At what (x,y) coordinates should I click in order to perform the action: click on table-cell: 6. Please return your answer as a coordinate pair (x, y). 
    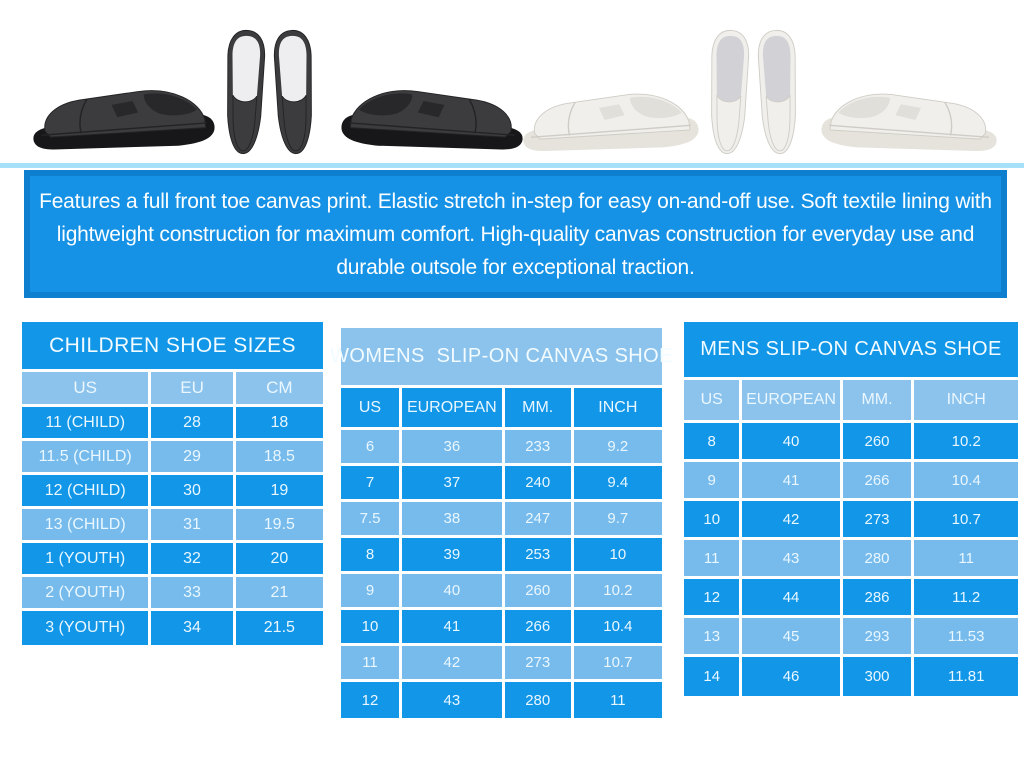
    Looking at the image, I should click on (371, 448).